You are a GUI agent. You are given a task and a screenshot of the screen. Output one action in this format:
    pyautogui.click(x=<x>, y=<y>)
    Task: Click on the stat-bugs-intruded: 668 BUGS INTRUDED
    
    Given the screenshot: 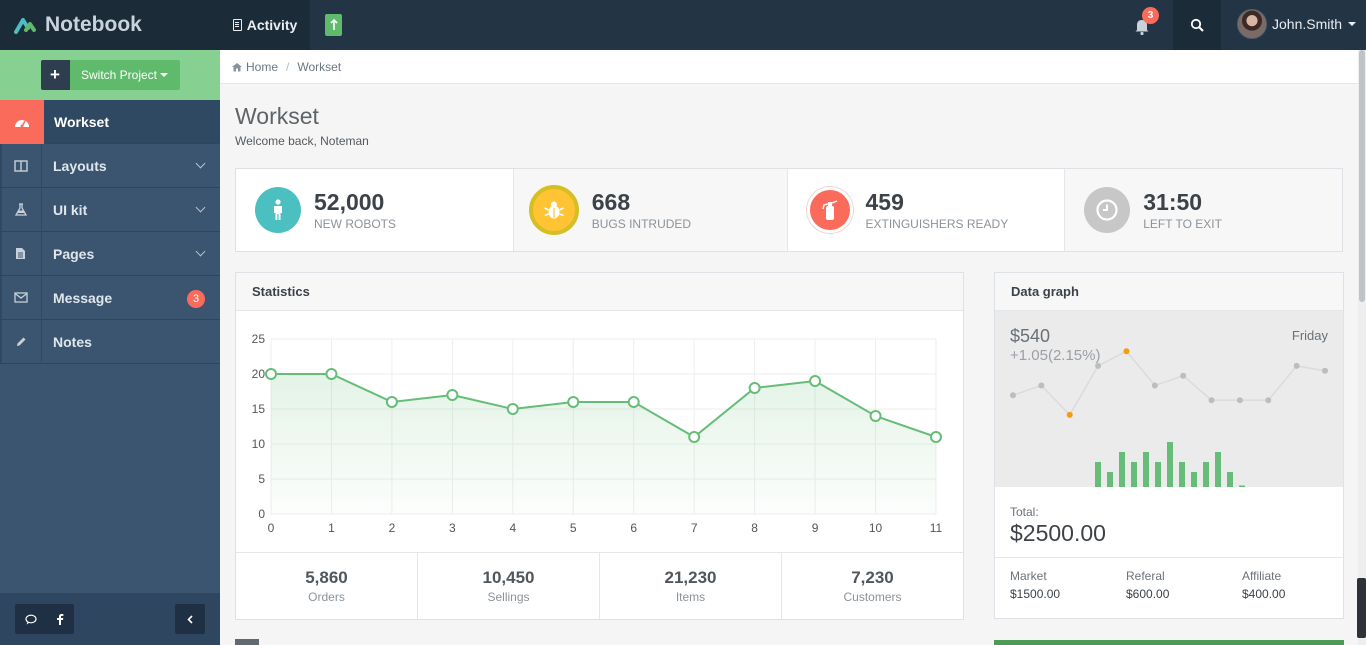 What is the action you would take?
    pyautogui.click(x=650, y=210)
    